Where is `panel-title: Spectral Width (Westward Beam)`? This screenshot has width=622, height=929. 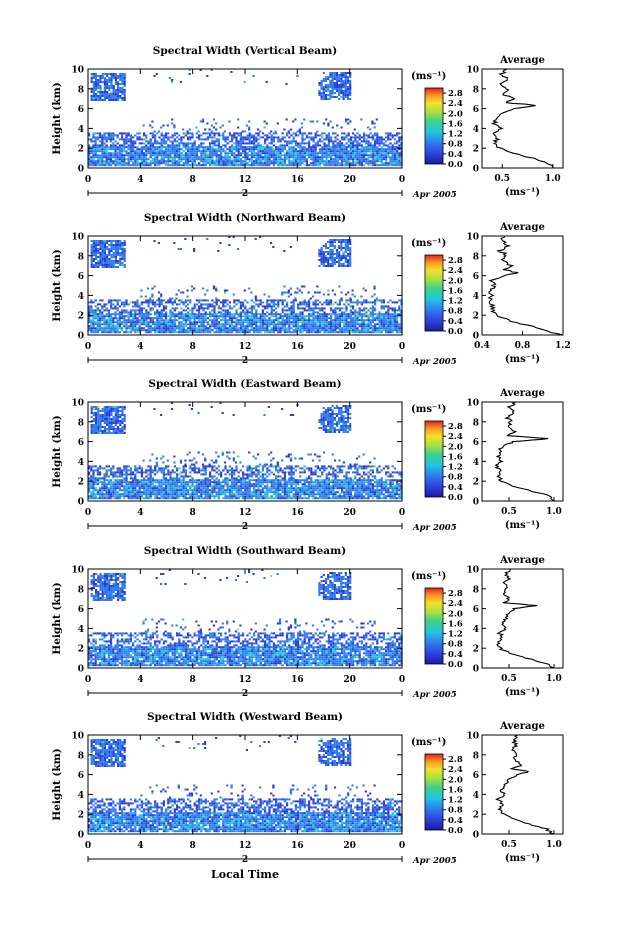
panel-title: Spectral Width (Westward Beam) is located at coordinates (245, 717).